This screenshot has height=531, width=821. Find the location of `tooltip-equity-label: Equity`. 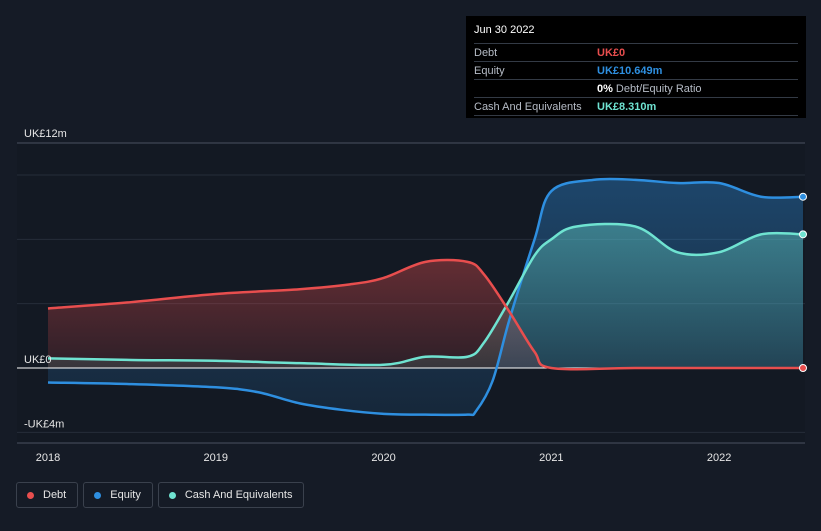

tooltip-equity-label: Equity is located at coordinates (489, 70).